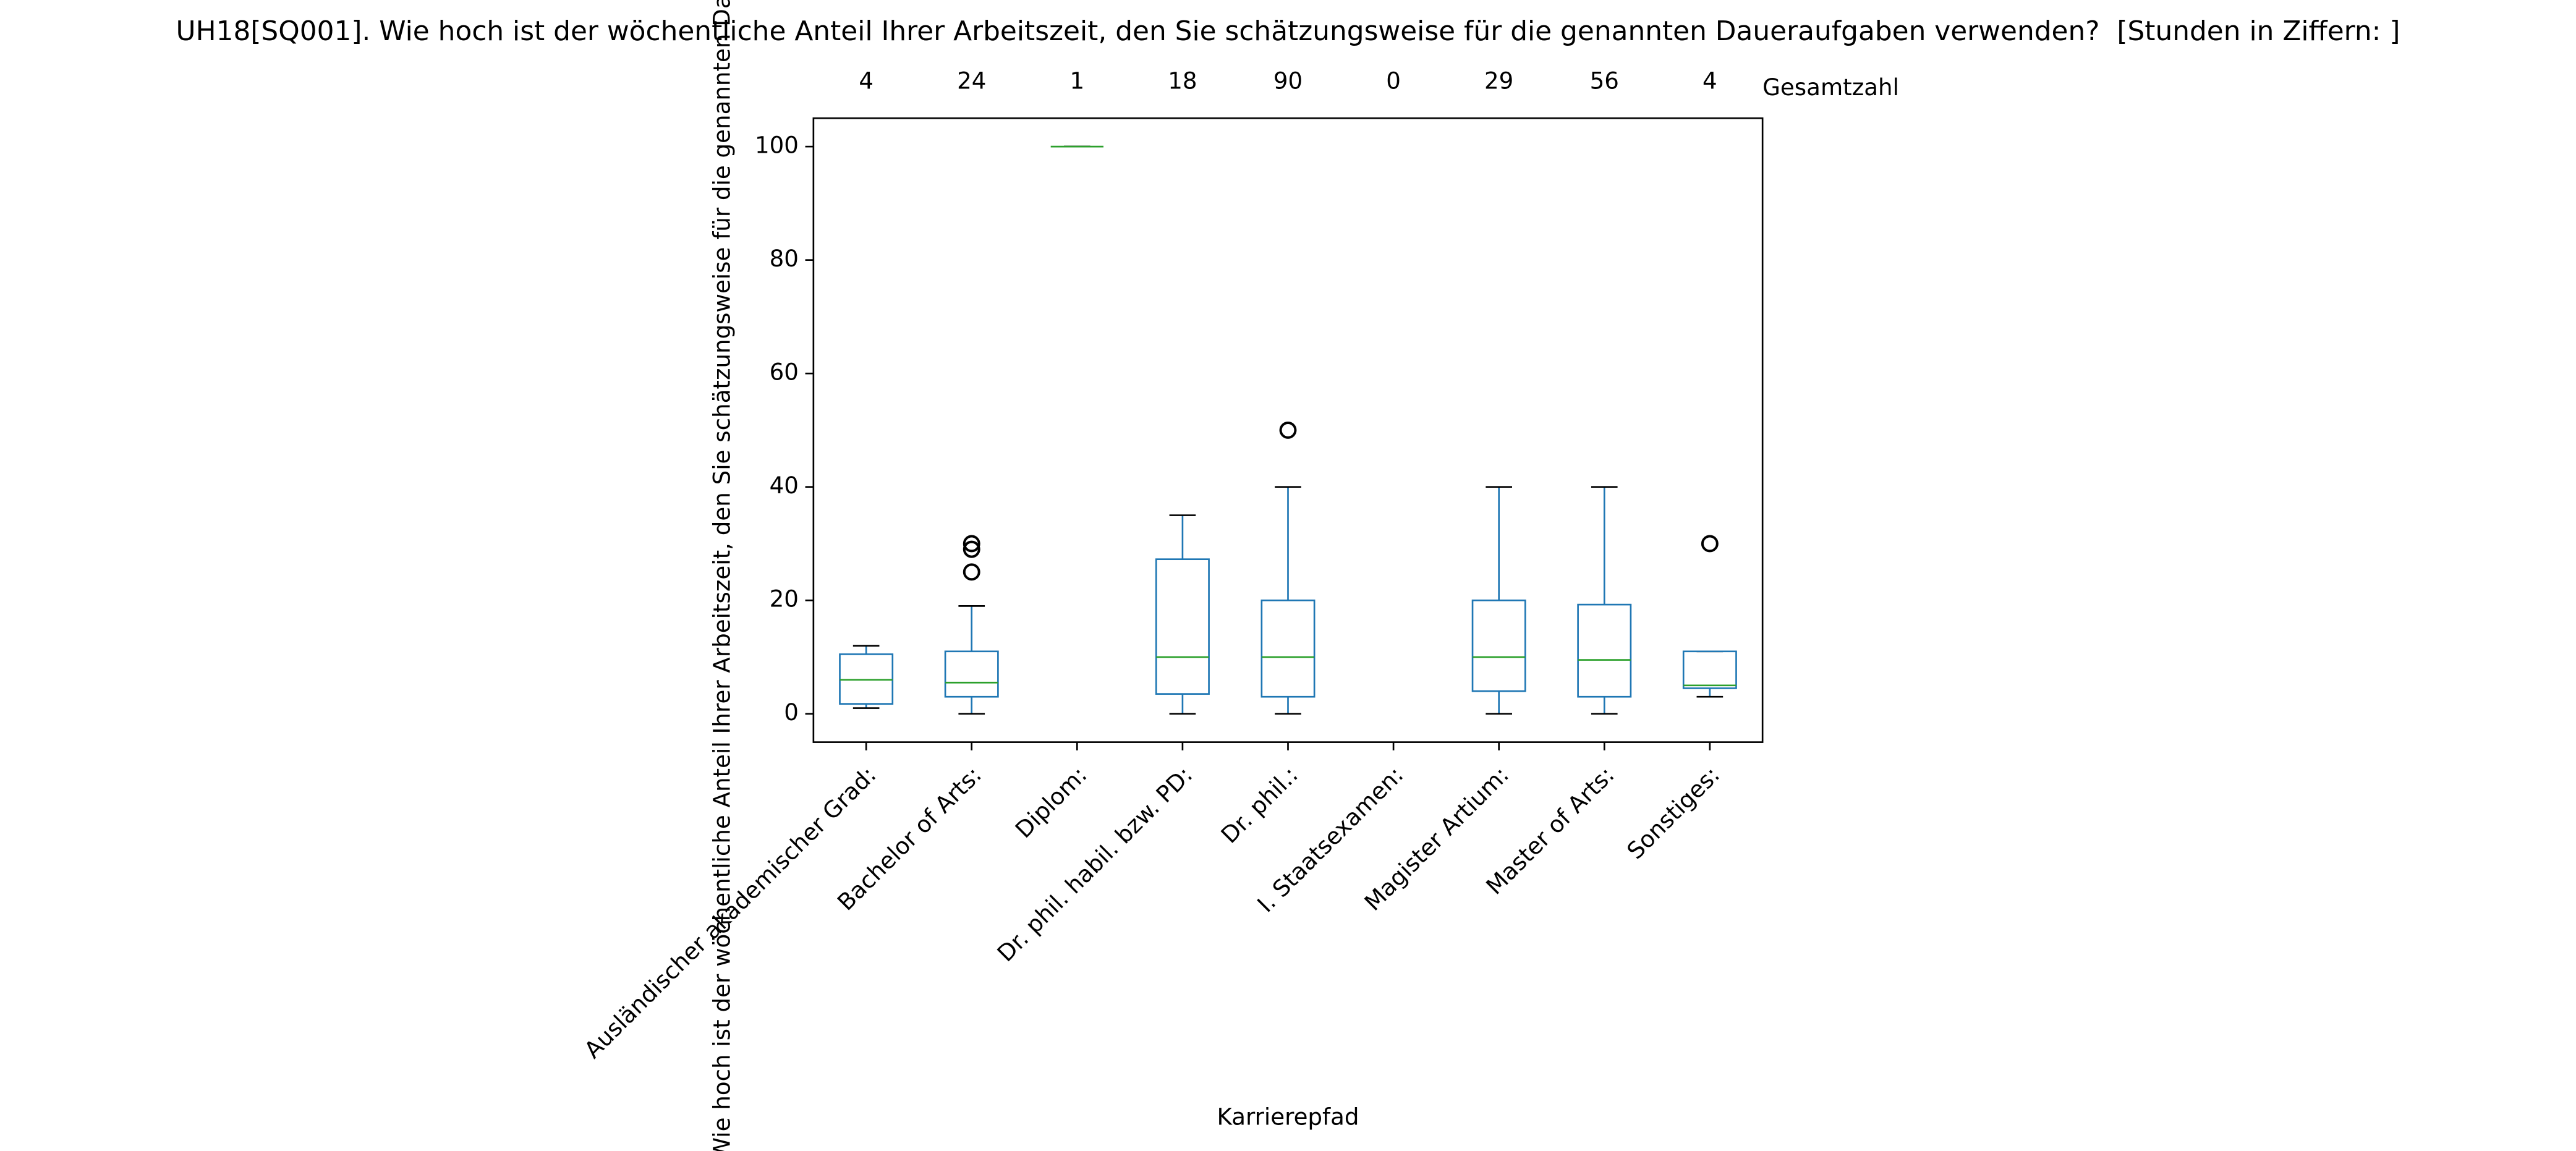 The height and width of the screenshot is (1151, 2576). Describe the element at coordinates (784, 372) in the screenshot. I see `y-tick-label: 60` at that location.